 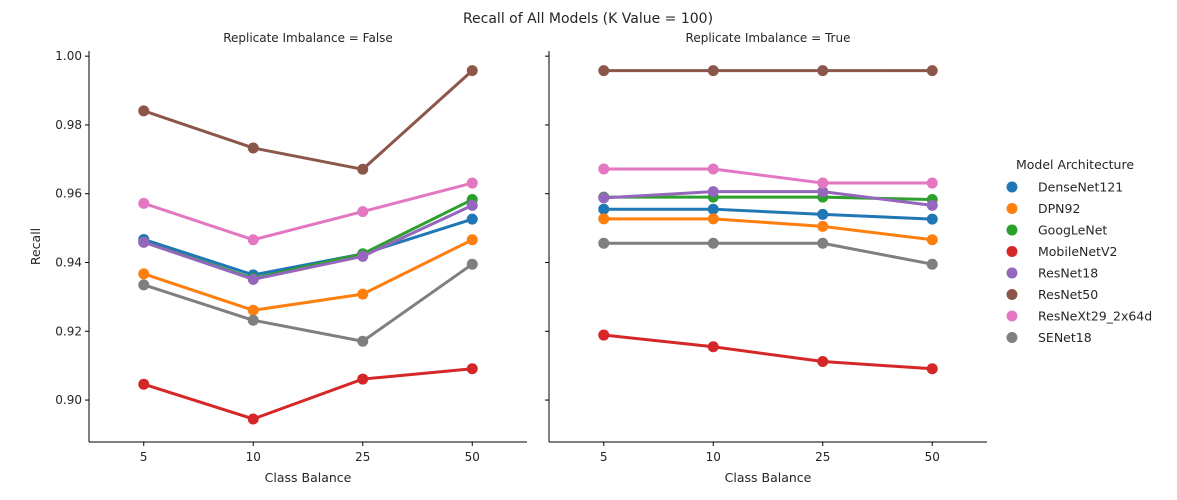 I want to click on legend-label: ResNet18, so click(x=1068, y=273).